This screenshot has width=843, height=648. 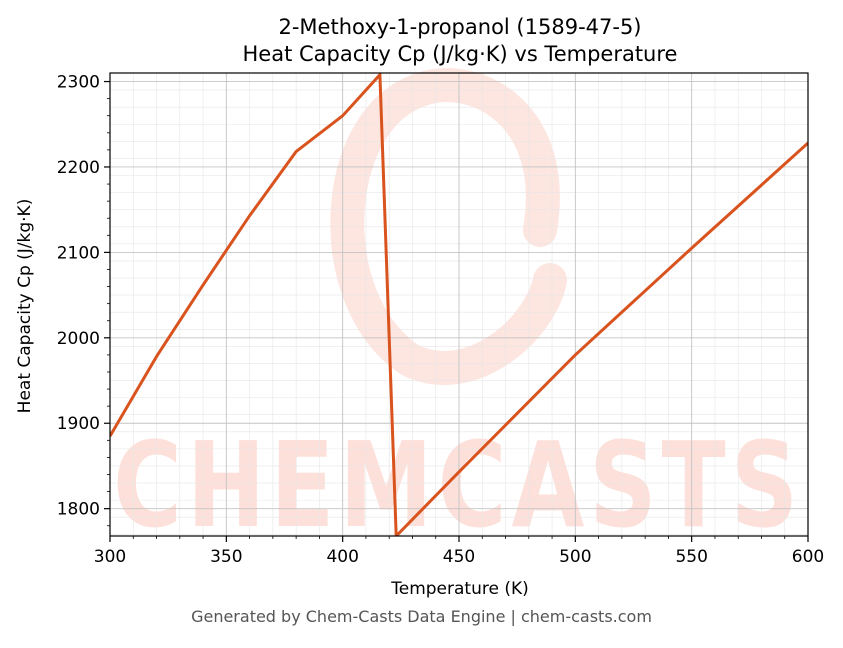 I want to click on x-tick-label: 350, so click(x=226, y=557).